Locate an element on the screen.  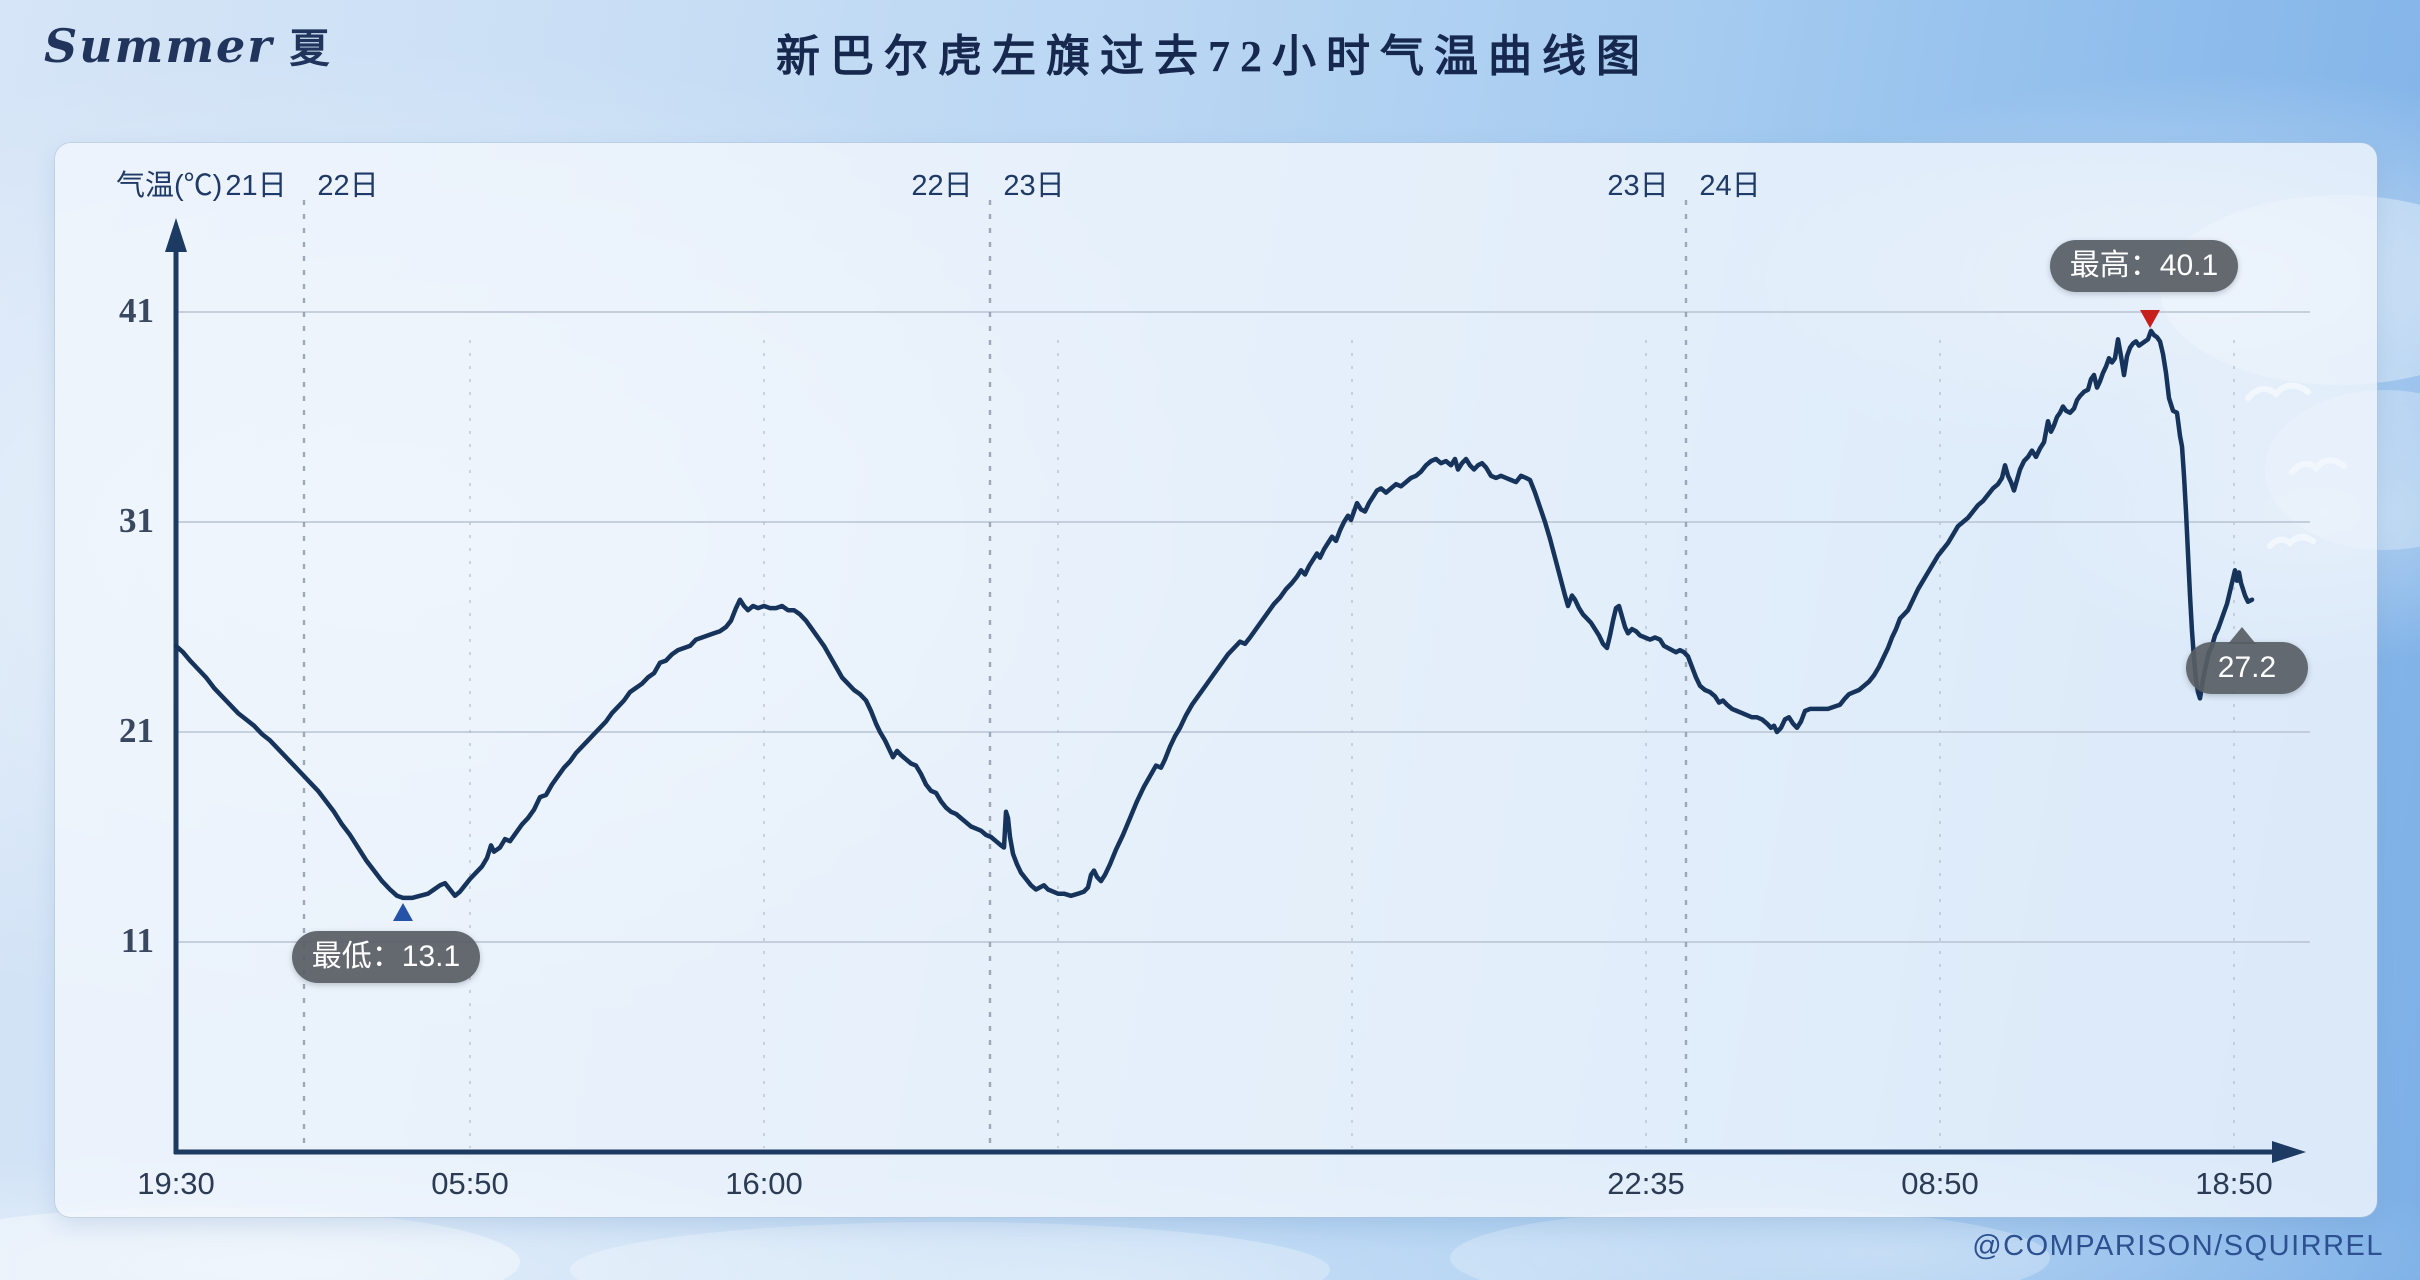
watermark: @COMPARISON/SQUIRREL is located at coordinates (2178, 1246).